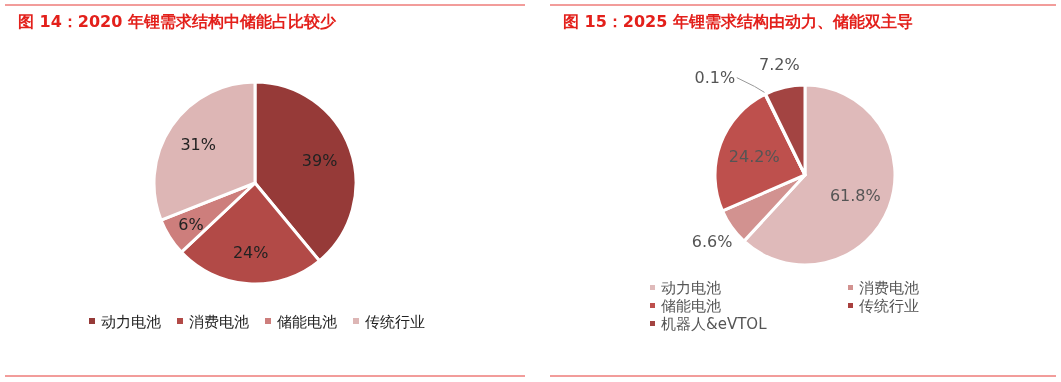 The width and height of the screenshot is (1061, 382). I want to click on legend-label: 机器人&eVTOL, so click(714, 324).